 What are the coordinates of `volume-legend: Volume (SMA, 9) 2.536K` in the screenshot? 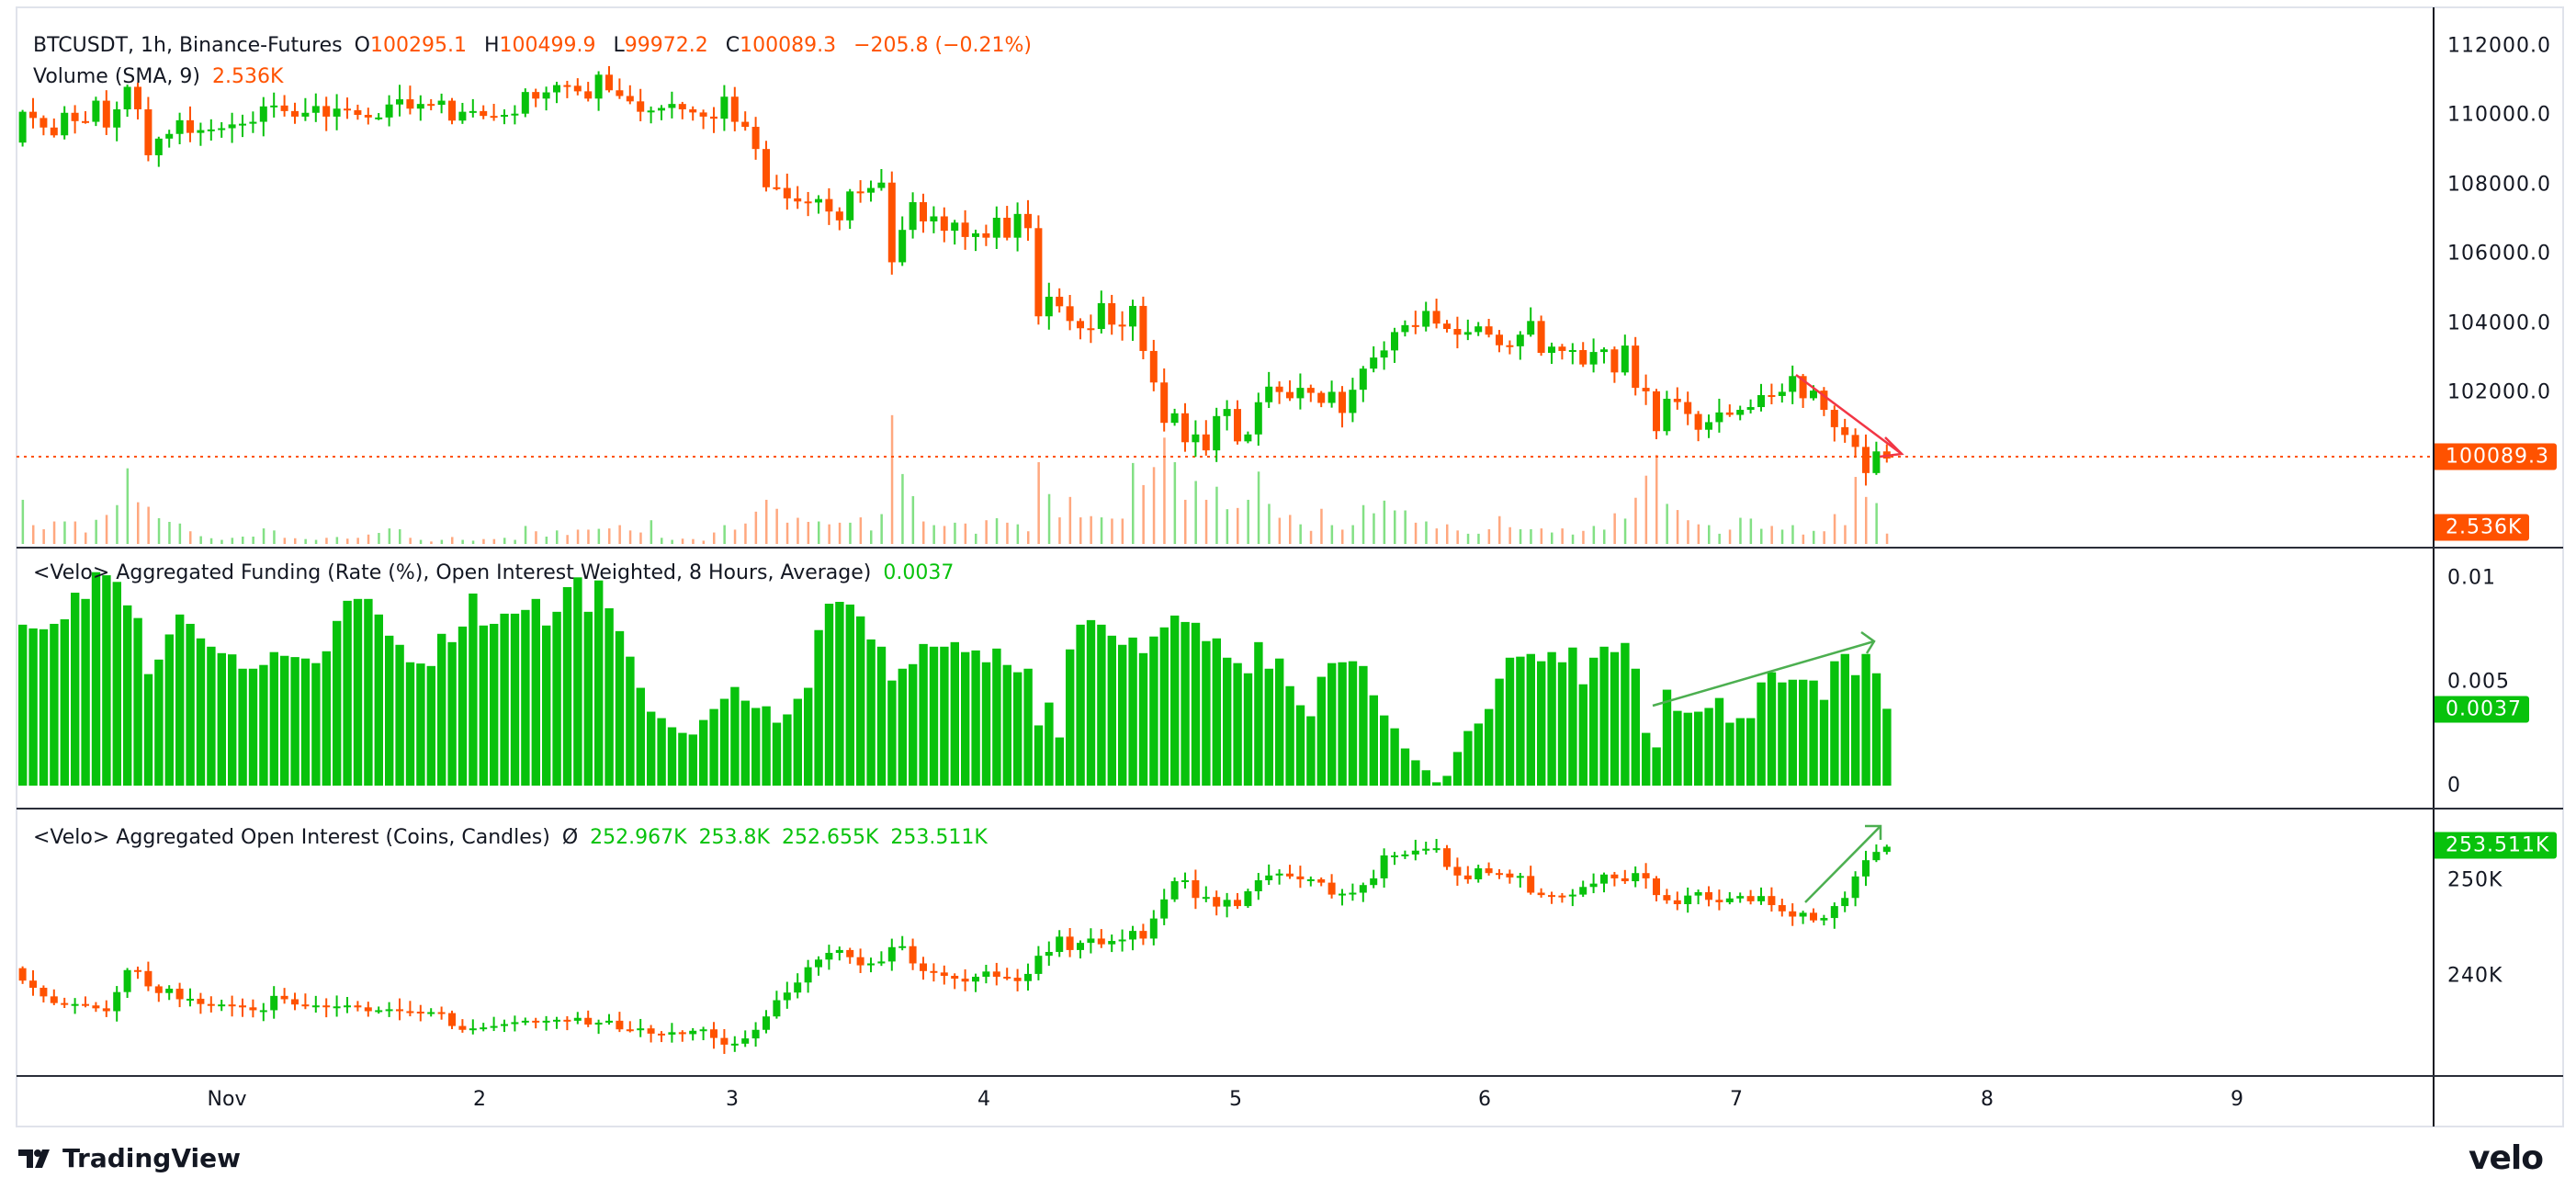 It's located at (160, 77).